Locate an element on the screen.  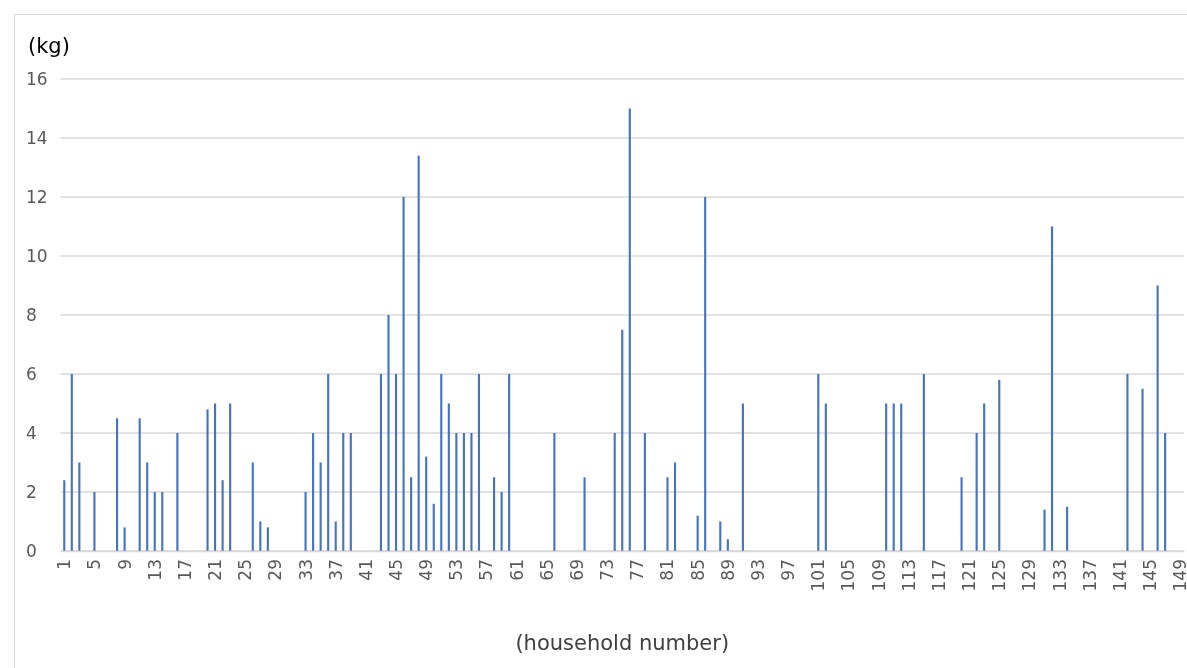
x-tick-label: 117 is located at coordinates (938, 575).